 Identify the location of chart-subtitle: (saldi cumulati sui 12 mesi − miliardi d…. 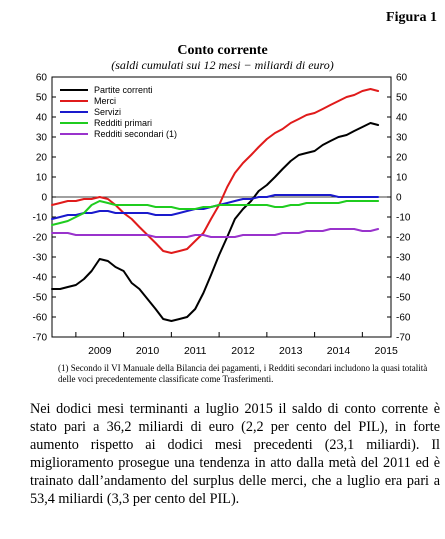
(222, 65).